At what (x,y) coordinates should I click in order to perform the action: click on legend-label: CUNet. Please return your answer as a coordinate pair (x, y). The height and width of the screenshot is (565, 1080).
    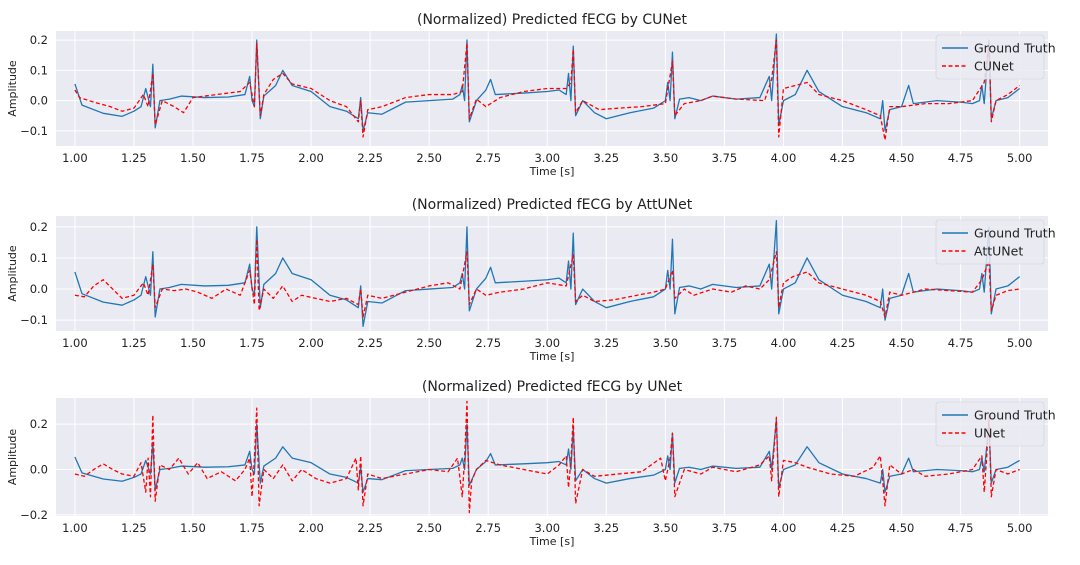
    Looking at the image, I should click on (994, 66).